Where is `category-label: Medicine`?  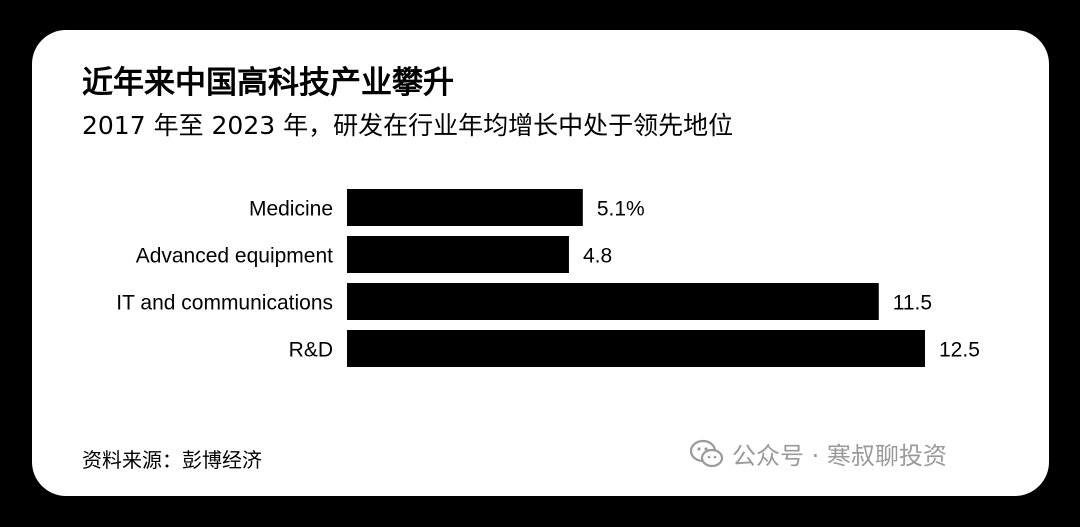
category-label: Medicine is located at coordinates (291, 209).